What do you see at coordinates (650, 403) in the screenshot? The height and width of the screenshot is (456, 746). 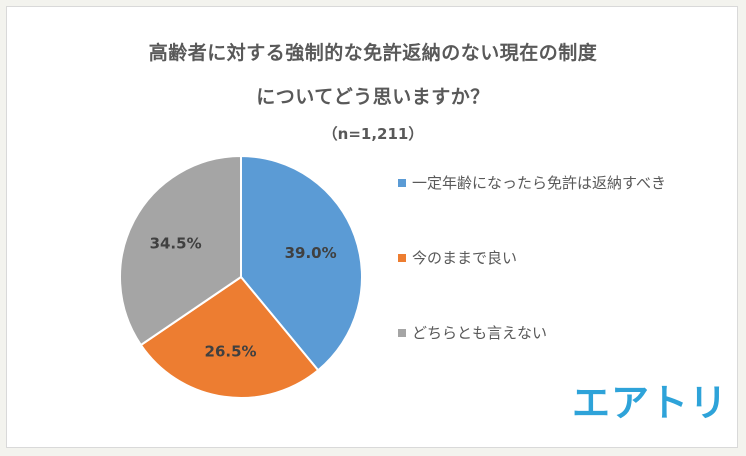 I see `airtrip-logo: エアトリ` at bounding box center [650, 403].